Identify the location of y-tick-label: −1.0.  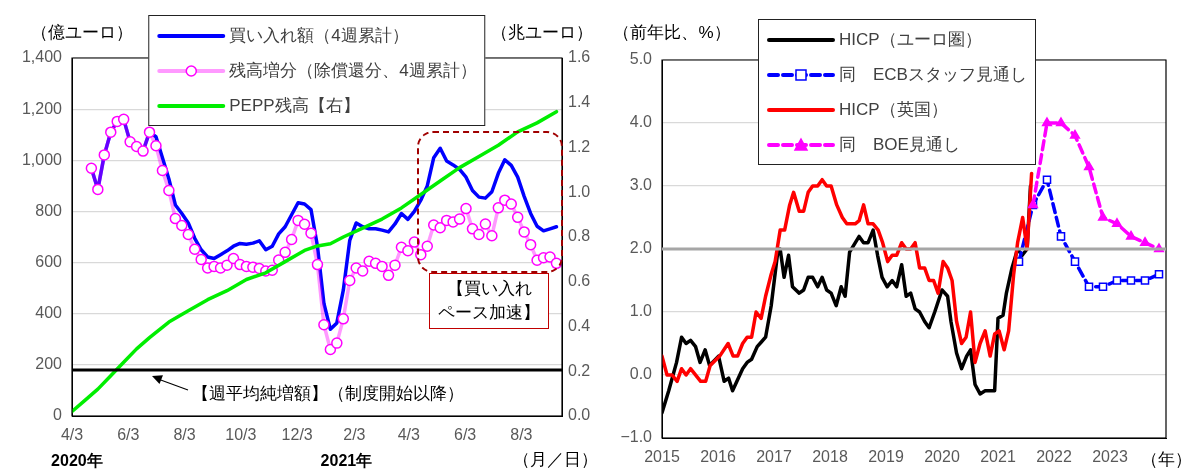
(636, 437).